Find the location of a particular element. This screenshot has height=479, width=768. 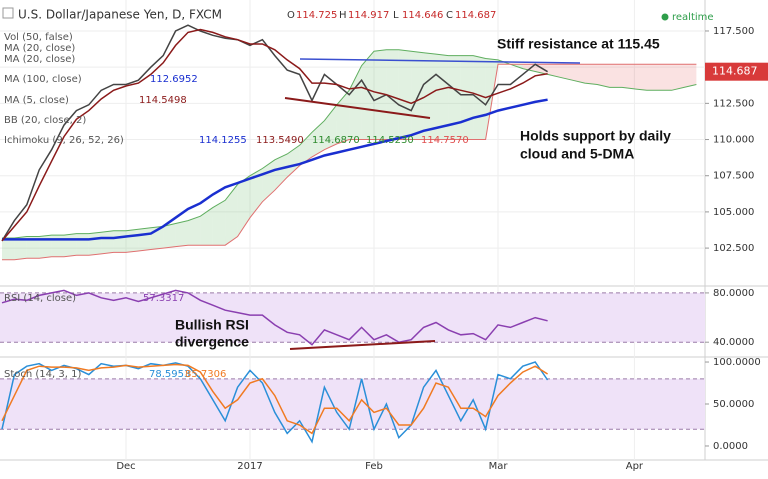

indicator-readout: 114.7570 is located at coordinates (445, 140).